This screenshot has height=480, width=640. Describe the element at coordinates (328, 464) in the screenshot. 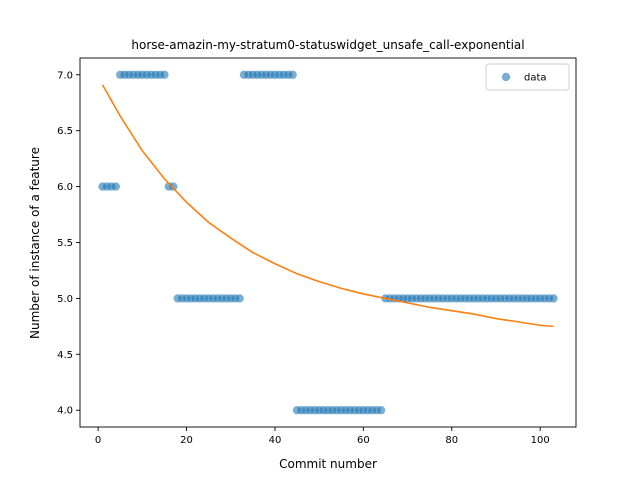

I see `x-axis-label: Commit number` at that location.